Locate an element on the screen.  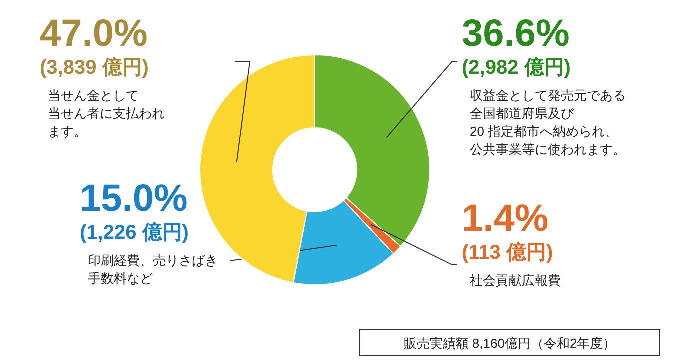
text: 販売実績額 8,160億円（令和2年度） is located at coordinates (510, 343).